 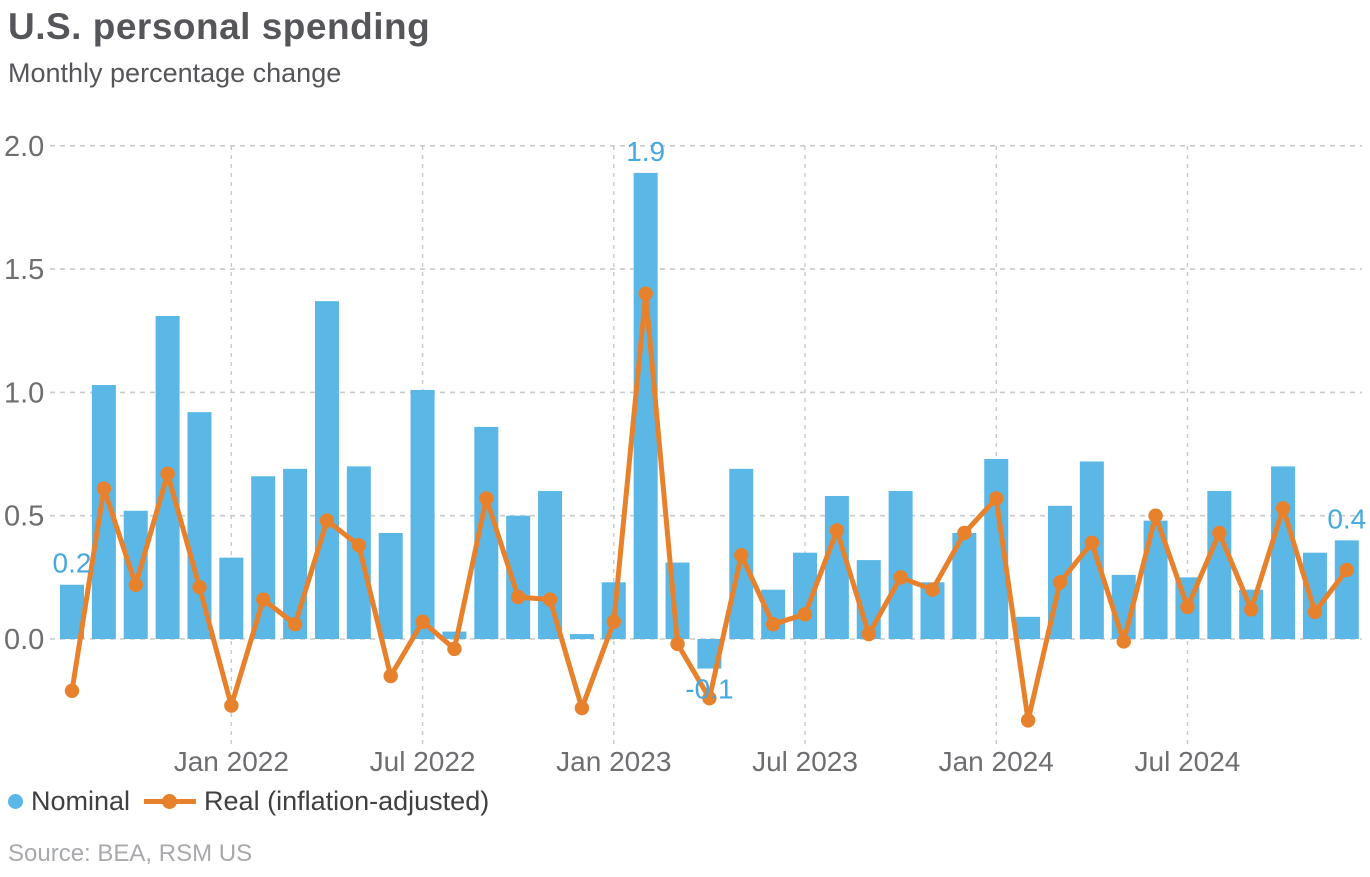 I want to click on data-label: 0.2, so click(x=72, y=563).